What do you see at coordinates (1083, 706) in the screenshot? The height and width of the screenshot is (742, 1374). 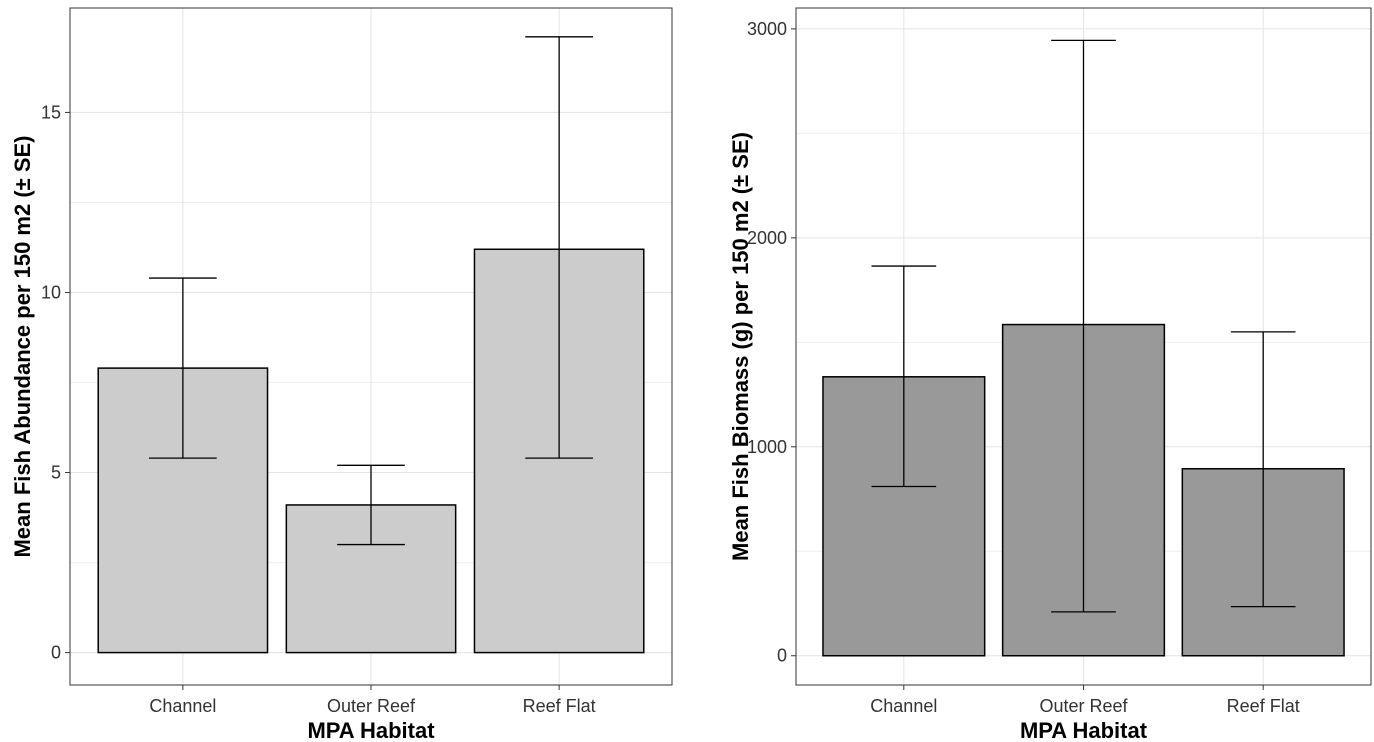 I see `biomass-x-tick-label: Outer Reef` at bounding box center [1083, 706].